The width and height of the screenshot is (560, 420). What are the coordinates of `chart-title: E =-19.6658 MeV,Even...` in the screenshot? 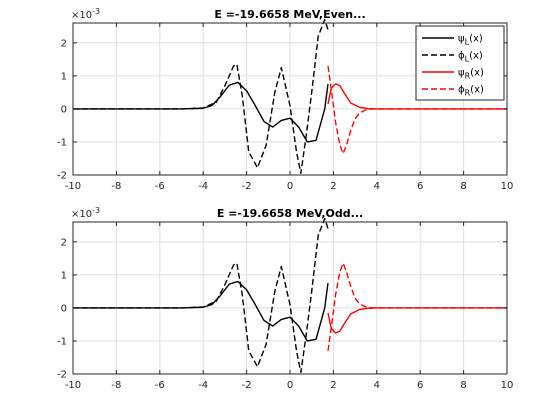 It's located at (289, 14).